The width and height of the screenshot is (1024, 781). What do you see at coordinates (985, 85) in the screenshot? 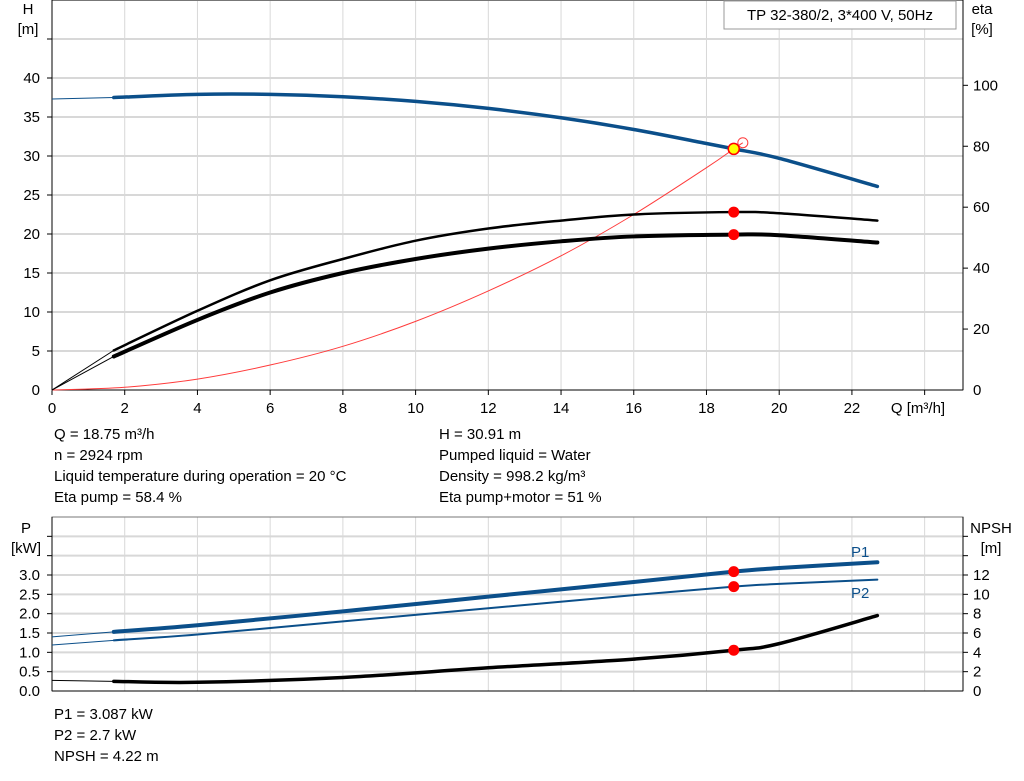
I see `eta-tick-label: 100` at bounding box center [985, 85].